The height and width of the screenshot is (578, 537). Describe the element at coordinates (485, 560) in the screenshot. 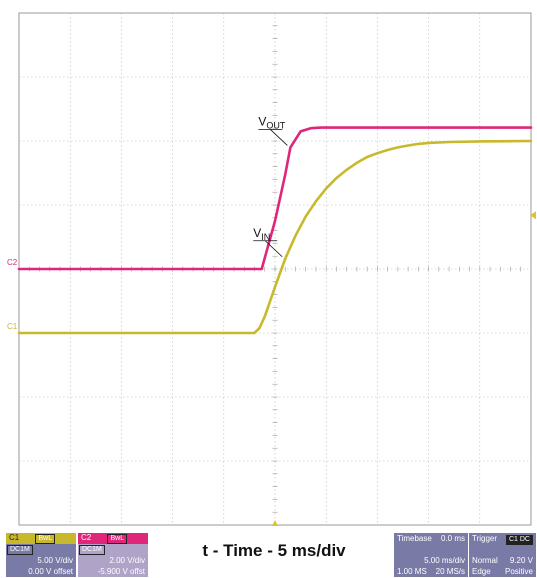

I see `trigger-mode: Normal` at that location.